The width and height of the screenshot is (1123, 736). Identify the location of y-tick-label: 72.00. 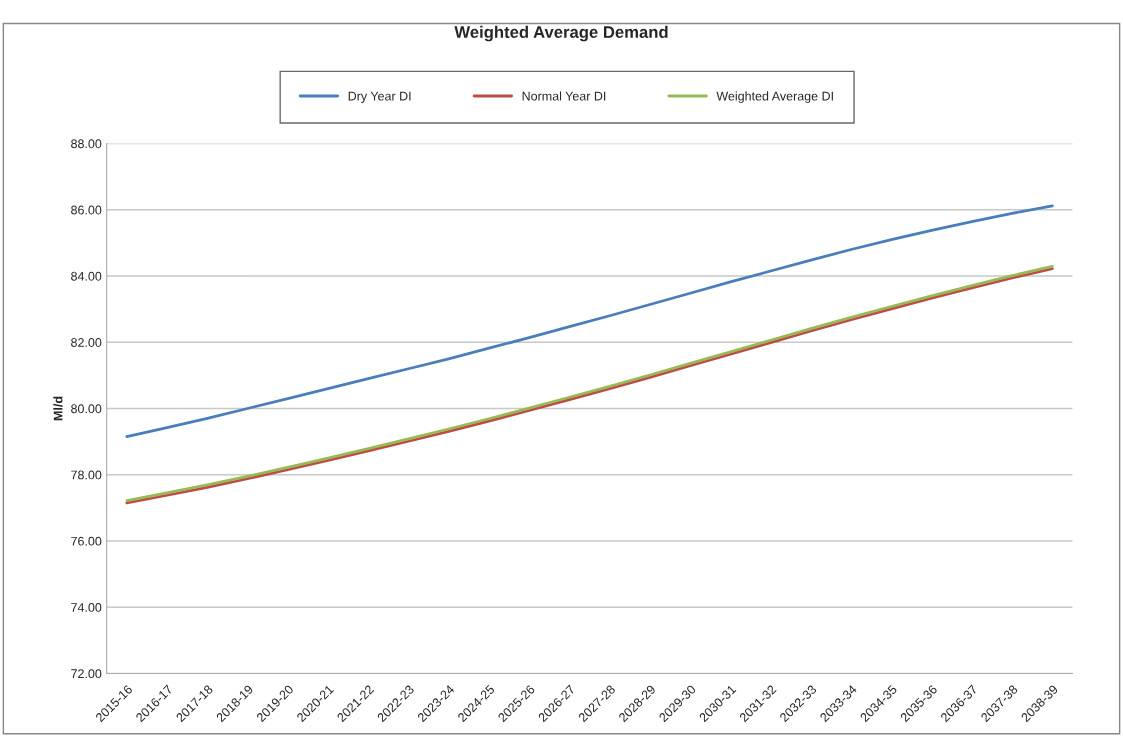
(86, 674).